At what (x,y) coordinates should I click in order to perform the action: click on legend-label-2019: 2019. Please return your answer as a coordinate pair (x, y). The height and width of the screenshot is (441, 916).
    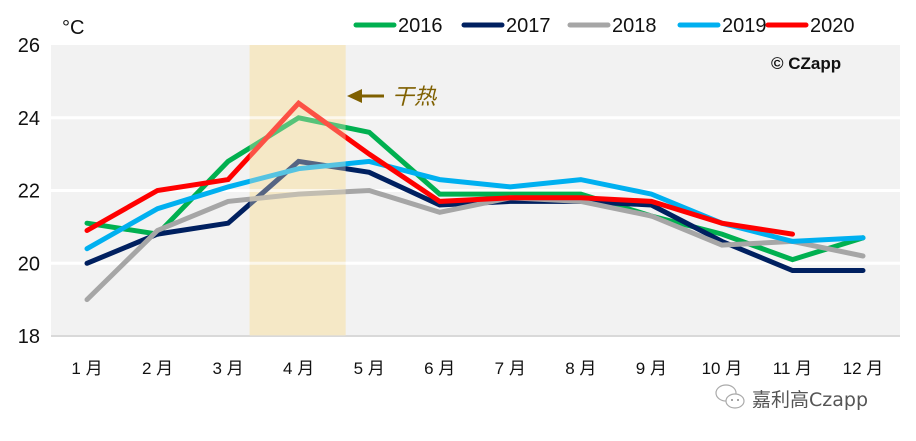
    Looking at the image, I should click on (744, 26).